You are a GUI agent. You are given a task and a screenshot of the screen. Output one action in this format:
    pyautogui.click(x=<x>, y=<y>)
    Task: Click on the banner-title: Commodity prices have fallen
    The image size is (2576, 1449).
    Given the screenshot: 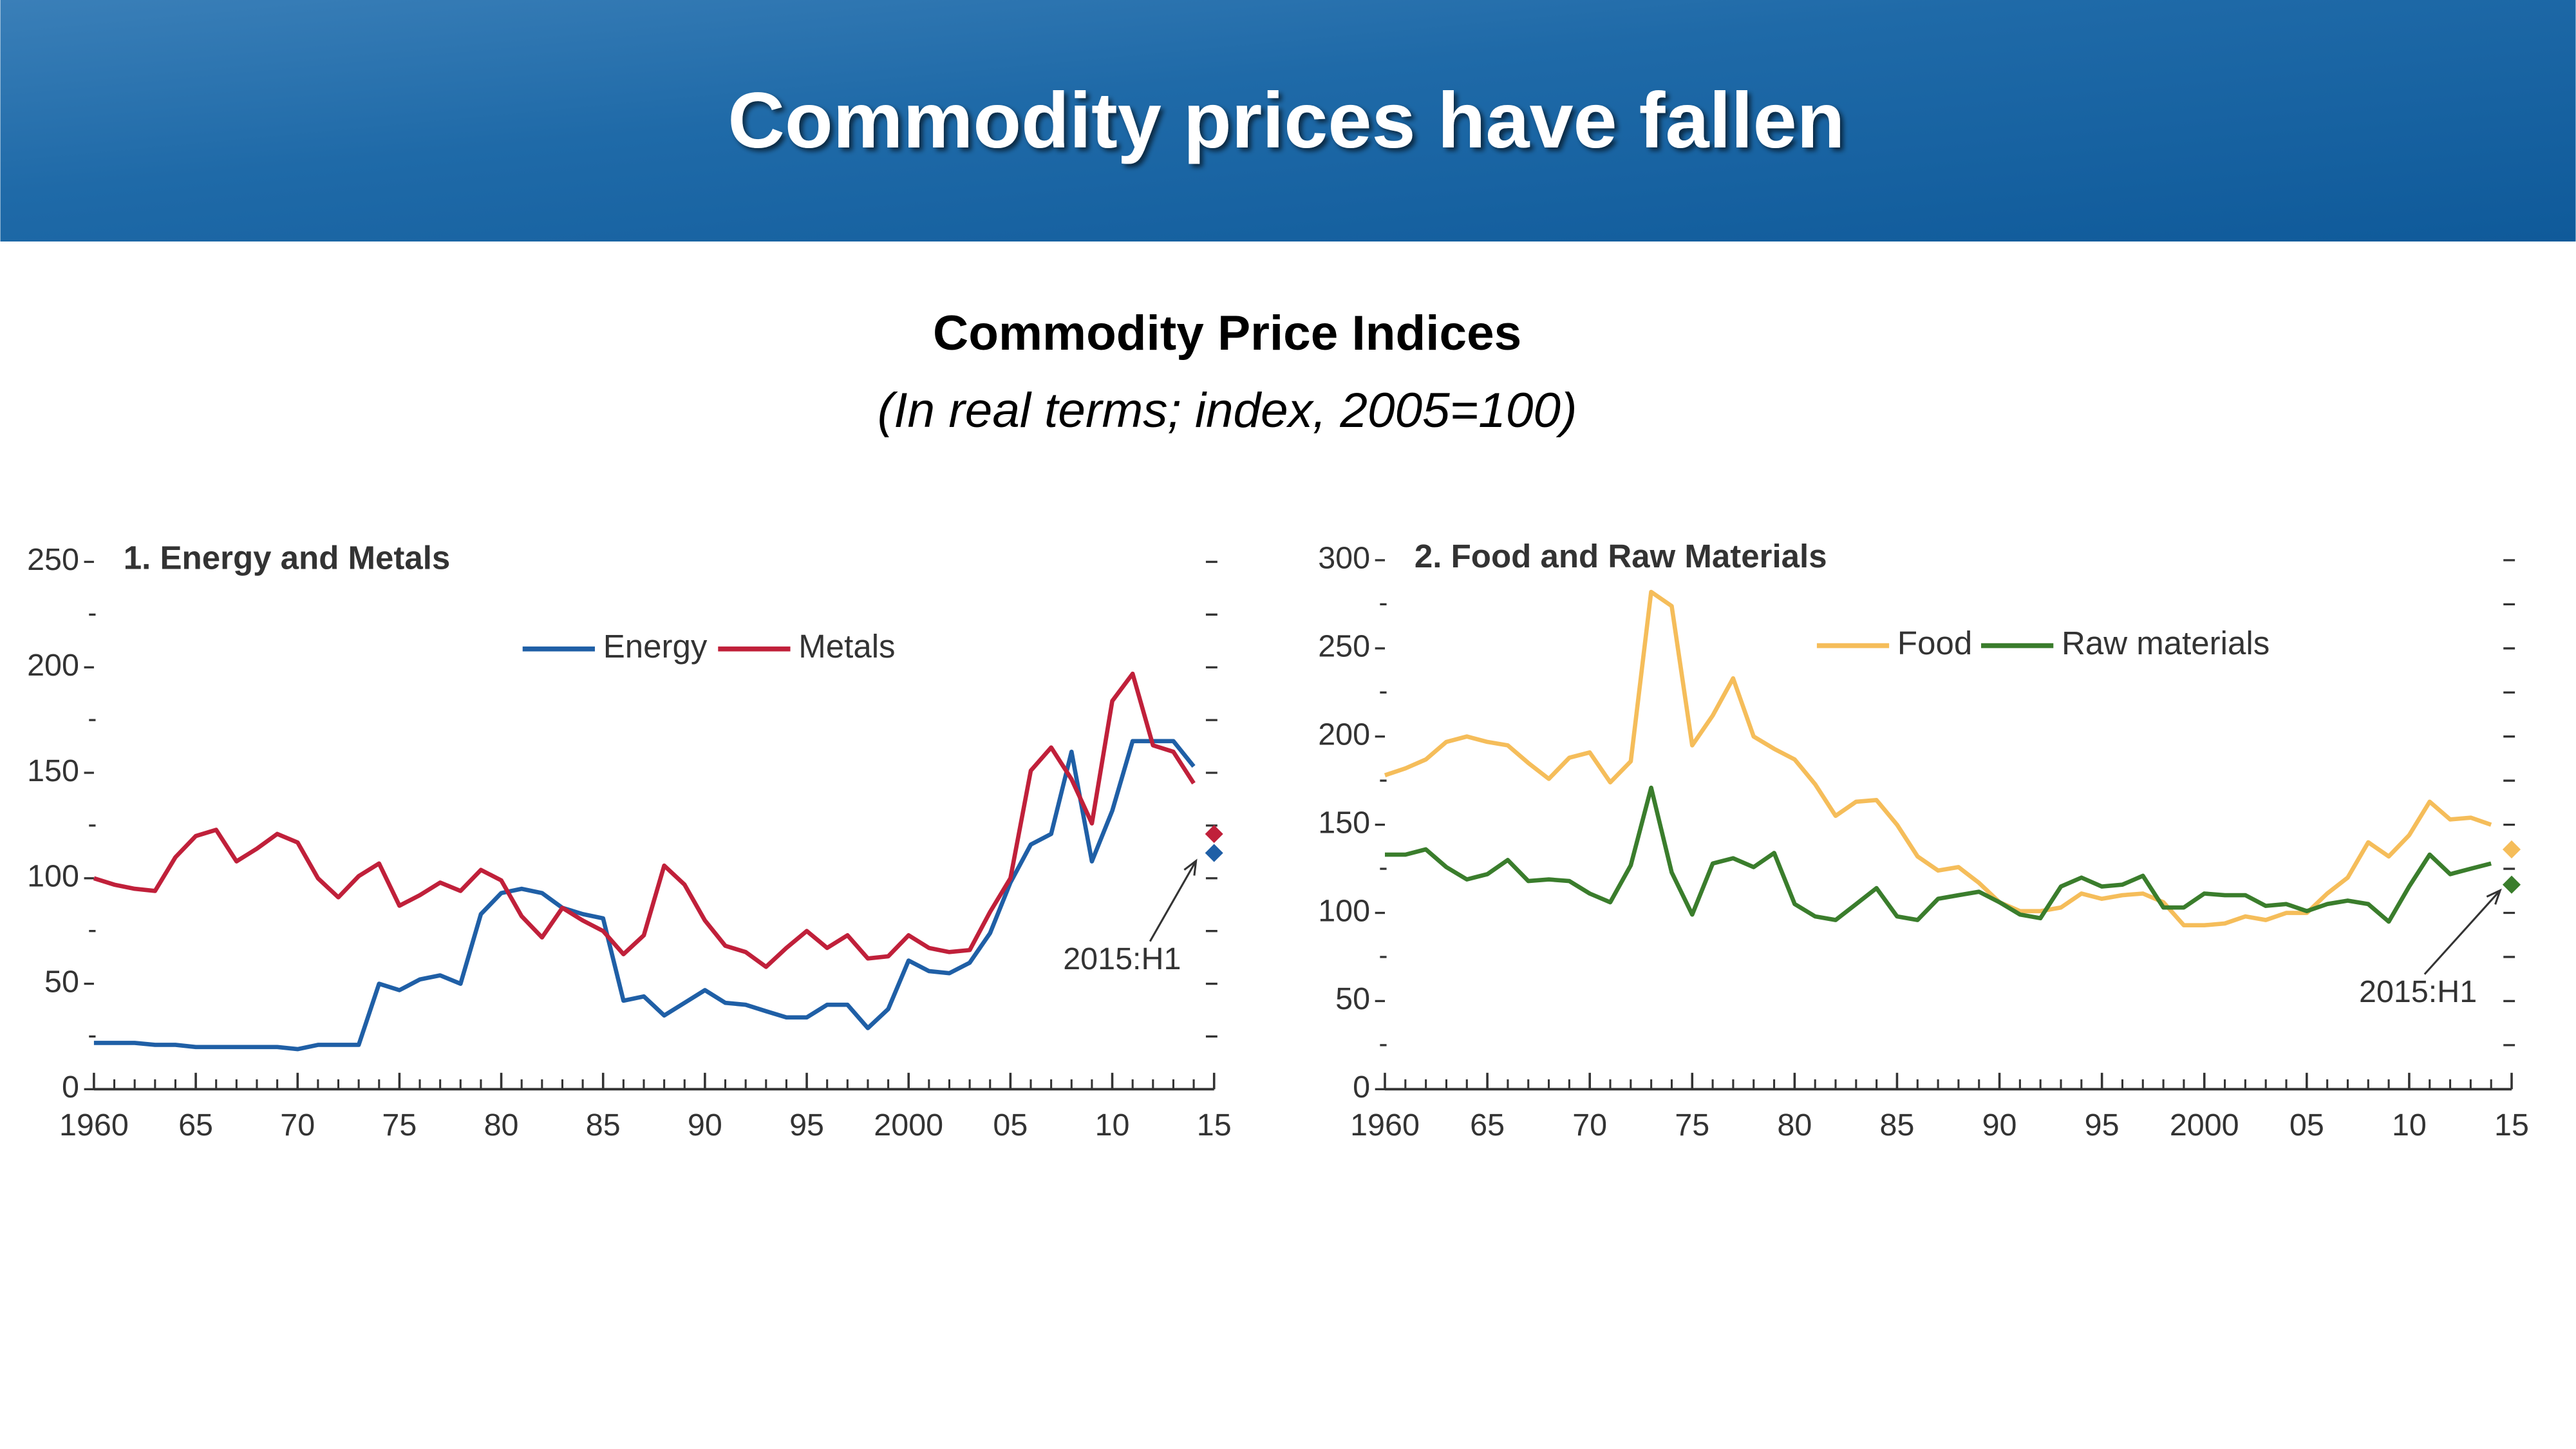 What is the action you would take?
    pyautogui.click(x=1286, y=120)
    